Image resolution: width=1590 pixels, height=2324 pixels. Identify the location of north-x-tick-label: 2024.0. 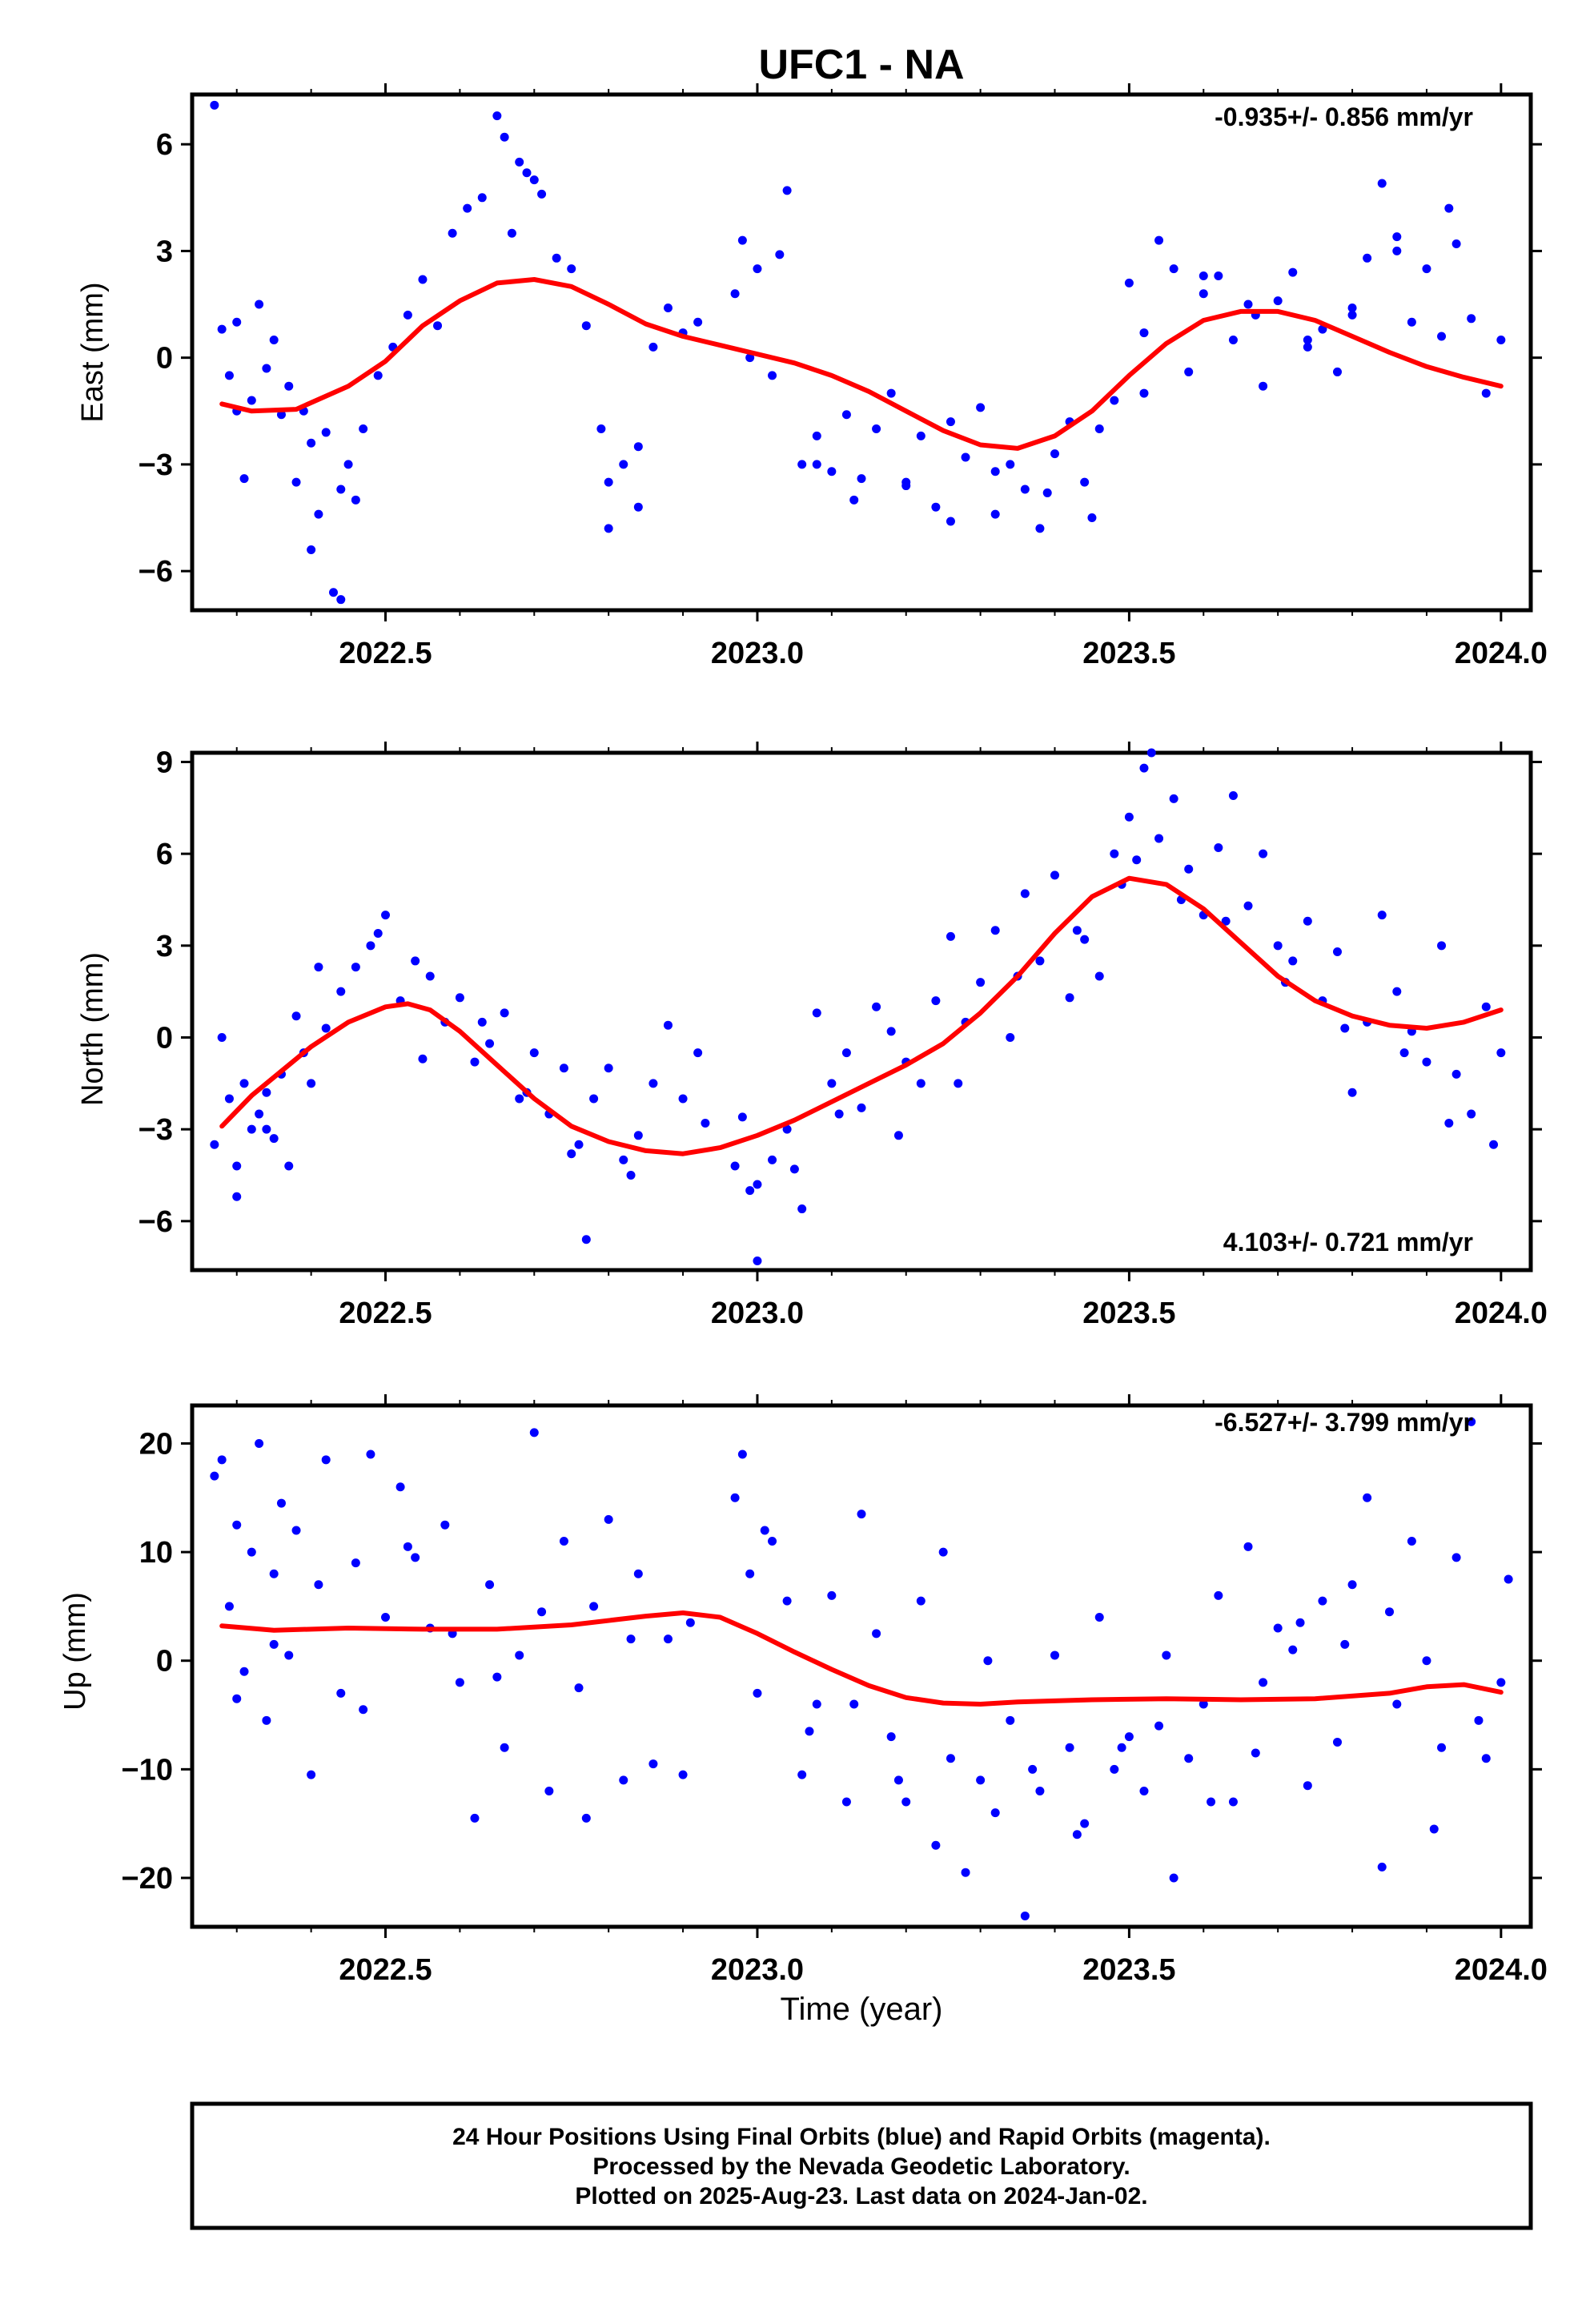
(1501, 1313).